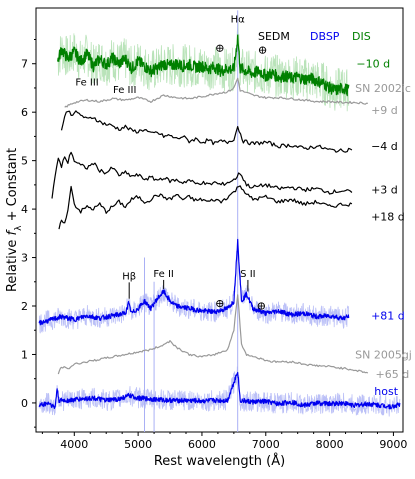 This screenshot has width=415, height=479. Describe the element at coordinates (163, 274) in the screenshot. I see `line-id-label: Fe II` at that location.